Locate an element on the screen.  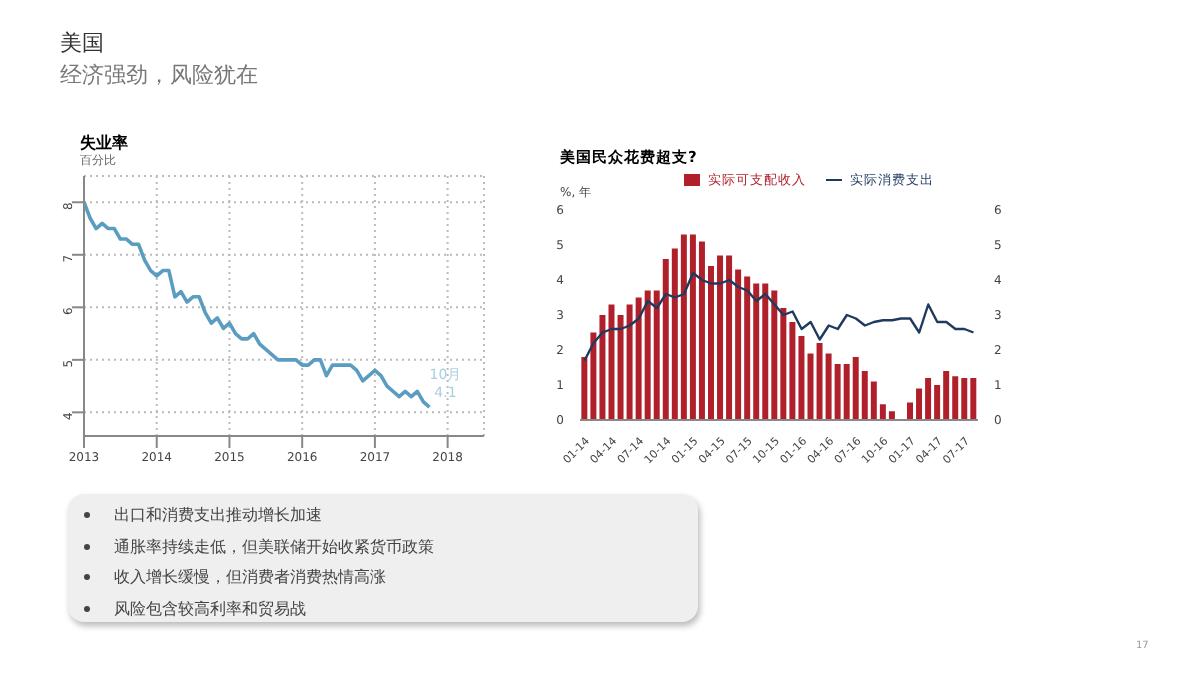
chart-title: 失业率 is located at coordinates (104, 143).